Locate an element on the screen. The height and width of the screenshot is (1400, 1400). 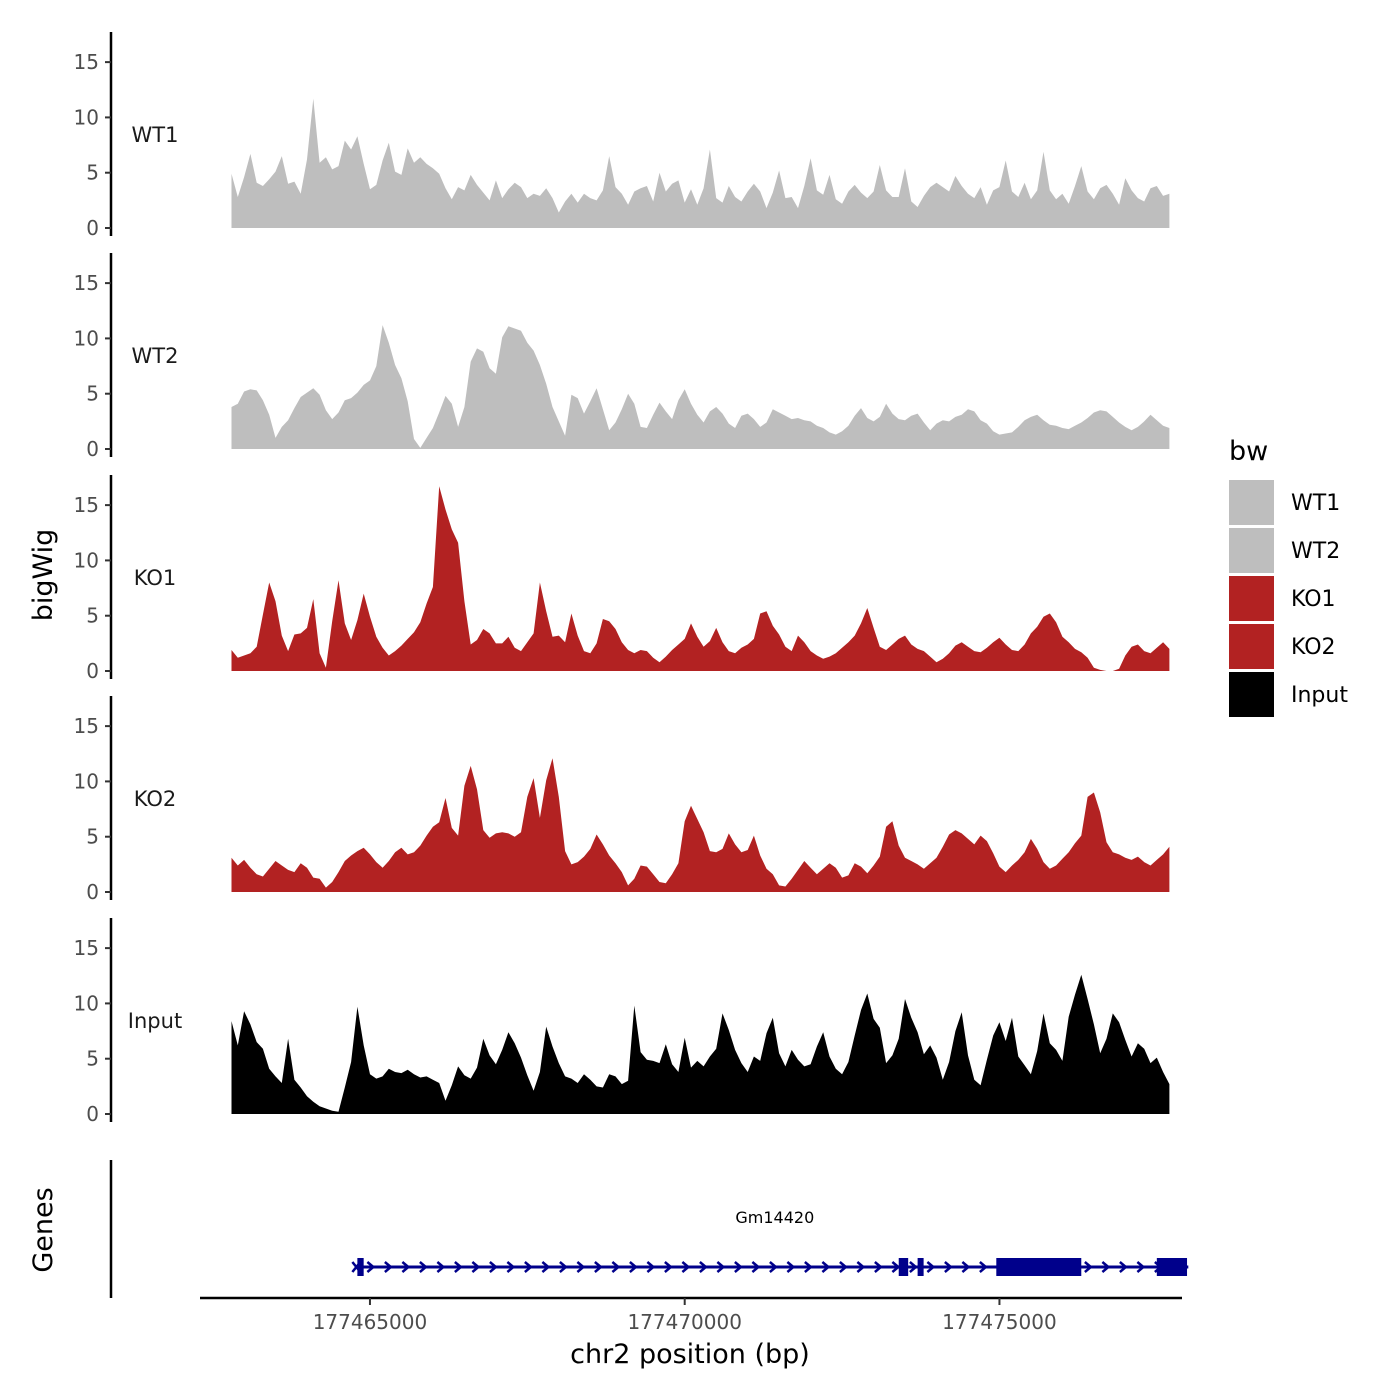
x-tick-label: 177465000 is located at coordinates (370, 1322).